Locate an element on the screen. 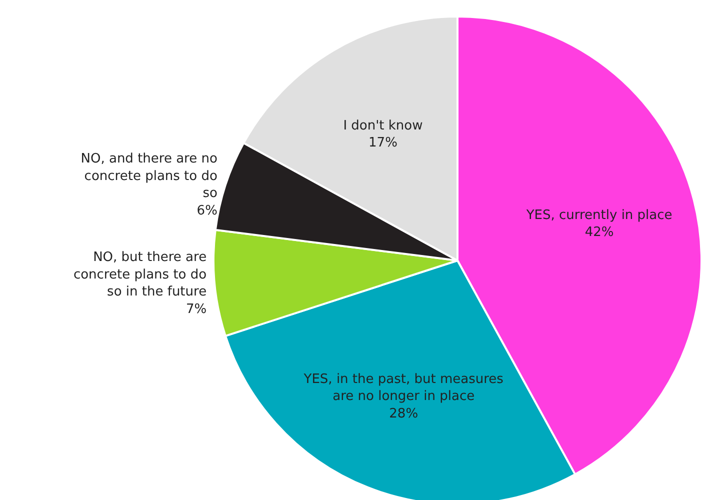  data-label: 28% is located at coordinates (403, 414).